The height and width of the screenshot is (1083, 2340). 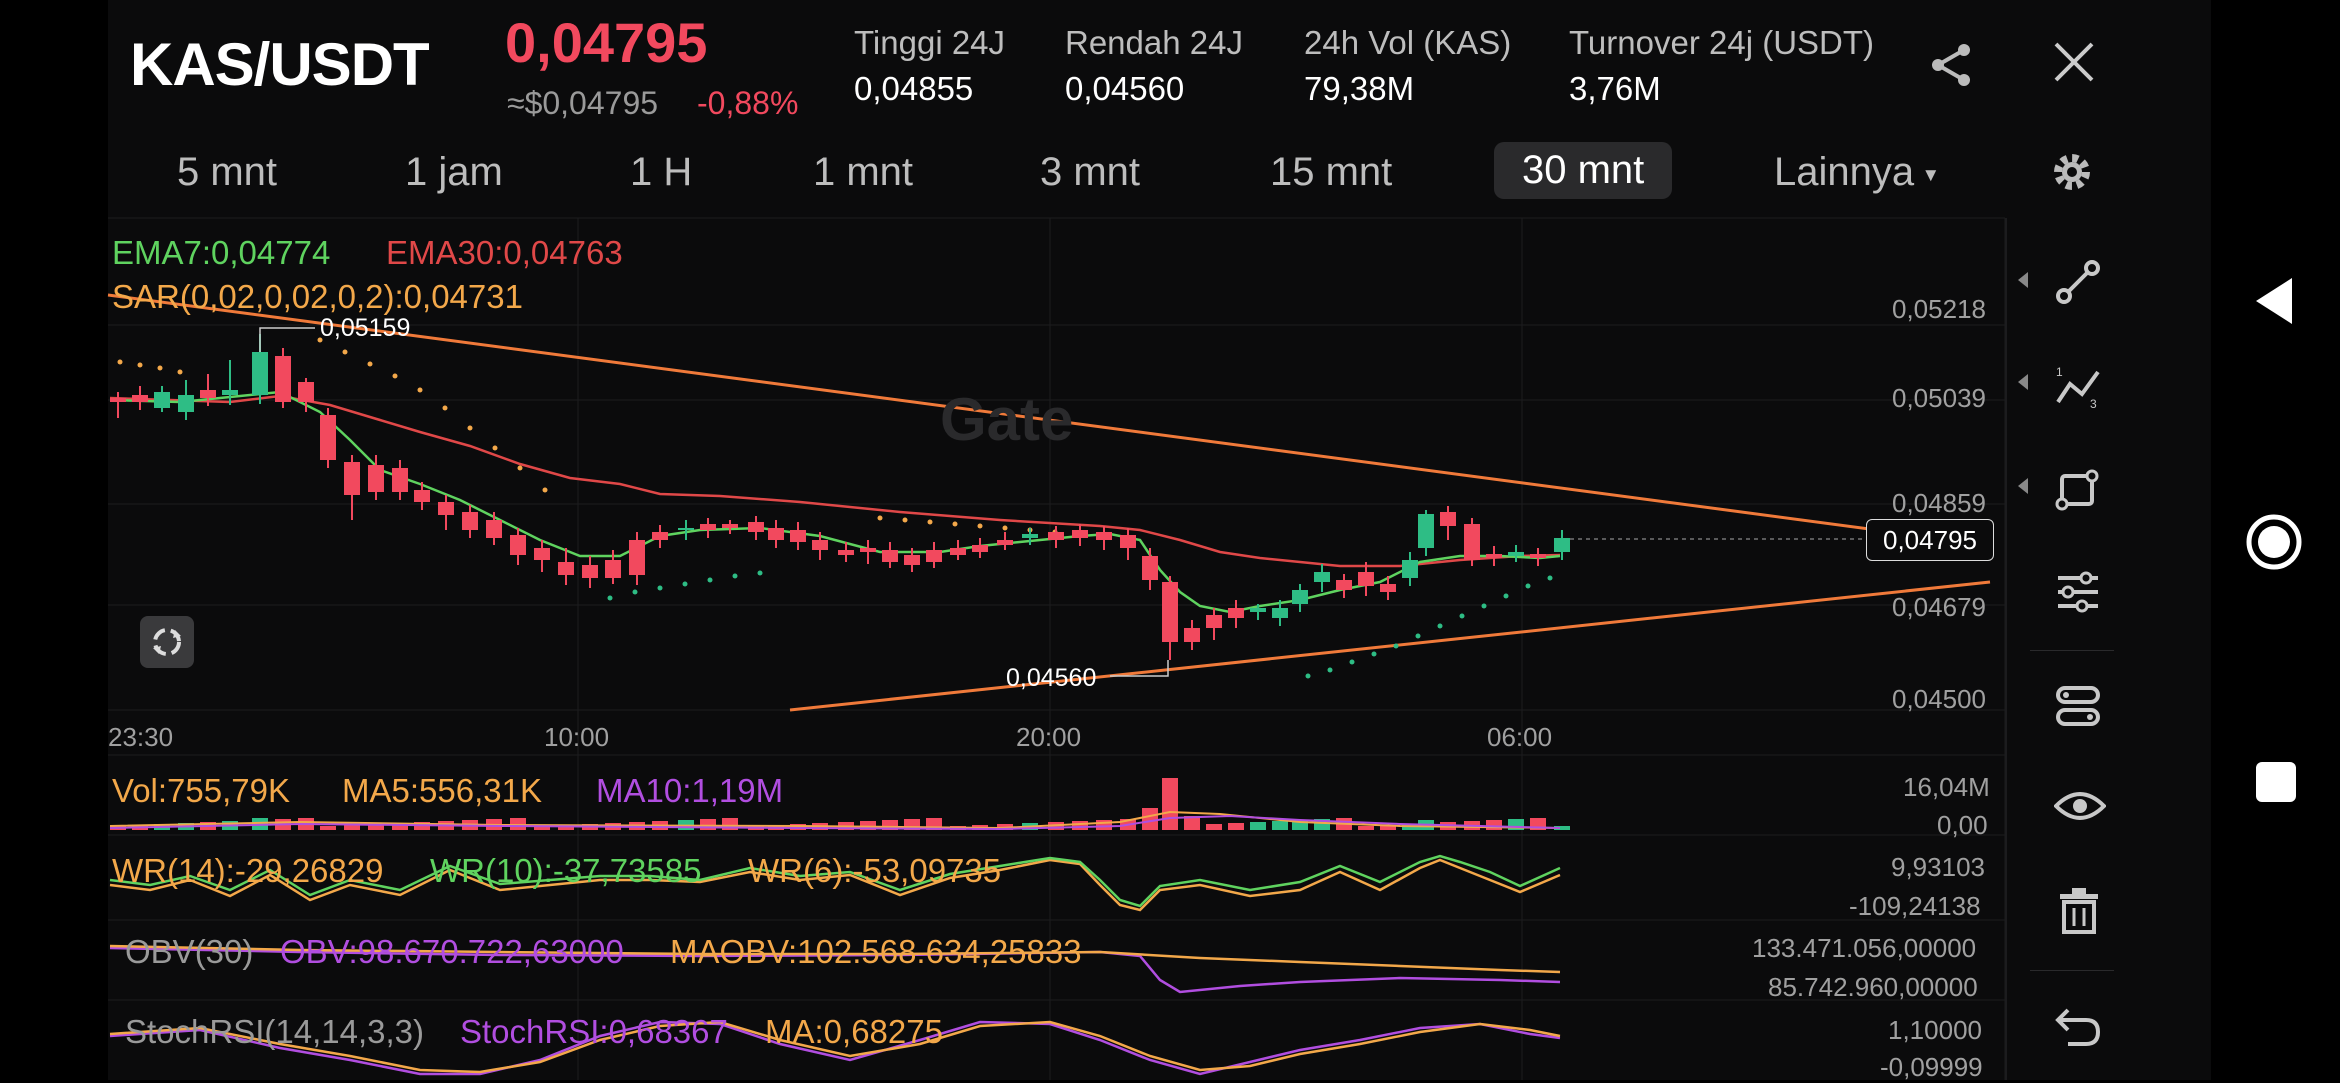 What do you see at coordinates (854, 1031) in the screenshot?
I see `stochrsi-ma-label: MA:0,68275` at bounding box center [854, 1031].